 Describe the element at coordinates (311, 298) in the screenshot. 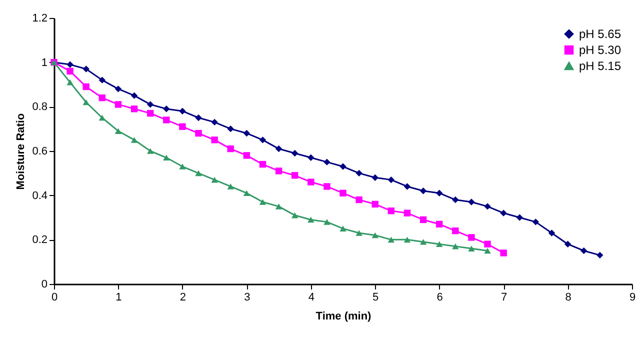

I see `x-tick-label: 4` at that location.